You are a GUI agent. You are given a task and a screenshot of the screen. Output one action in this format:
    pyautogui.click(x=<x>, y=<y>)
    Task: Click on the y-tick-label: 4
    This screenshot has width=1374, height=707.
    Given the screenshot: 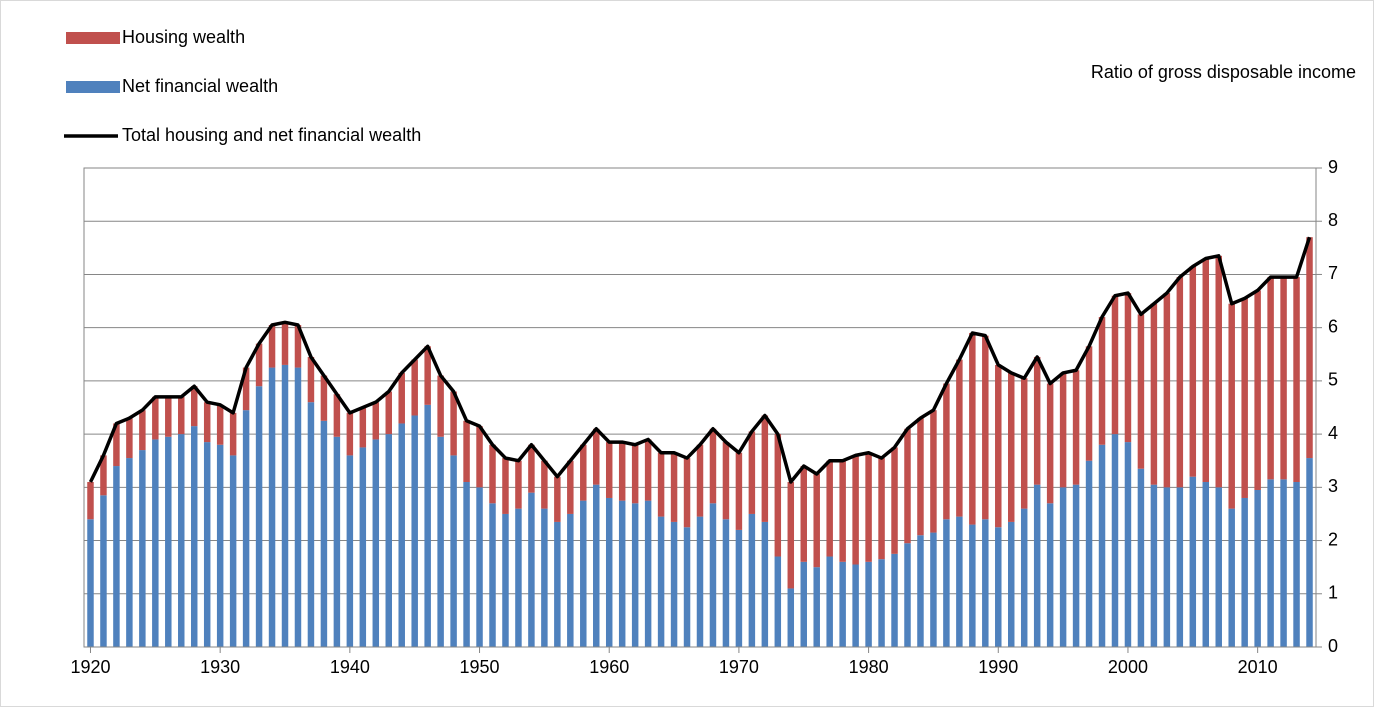 What is the action you would take?
    pyautogui.click(x=1333, y=433)
    